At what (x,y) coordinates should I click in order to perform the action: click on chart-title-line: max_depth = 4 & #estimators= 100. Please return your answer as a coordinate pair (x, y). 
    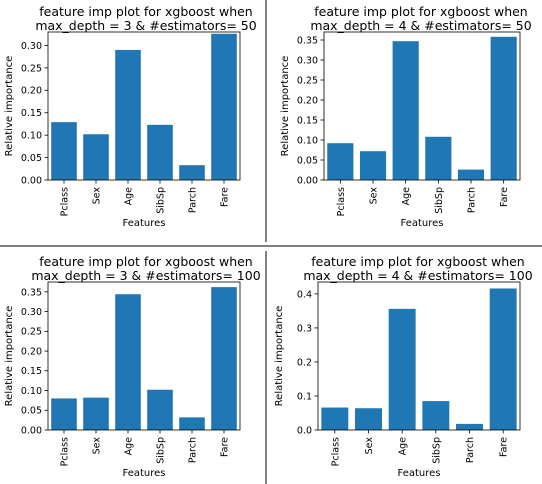
    Looking at the image, I should click on (417, 275).